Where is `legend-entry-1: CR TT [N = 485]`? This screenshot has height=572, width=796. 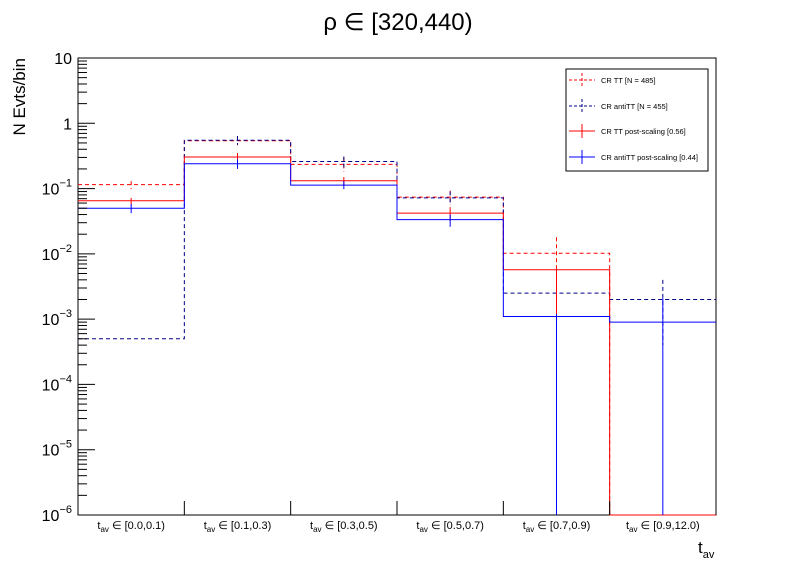
legend-entry-1: CR TT [N = 485] is located at coordinates (612, 80).